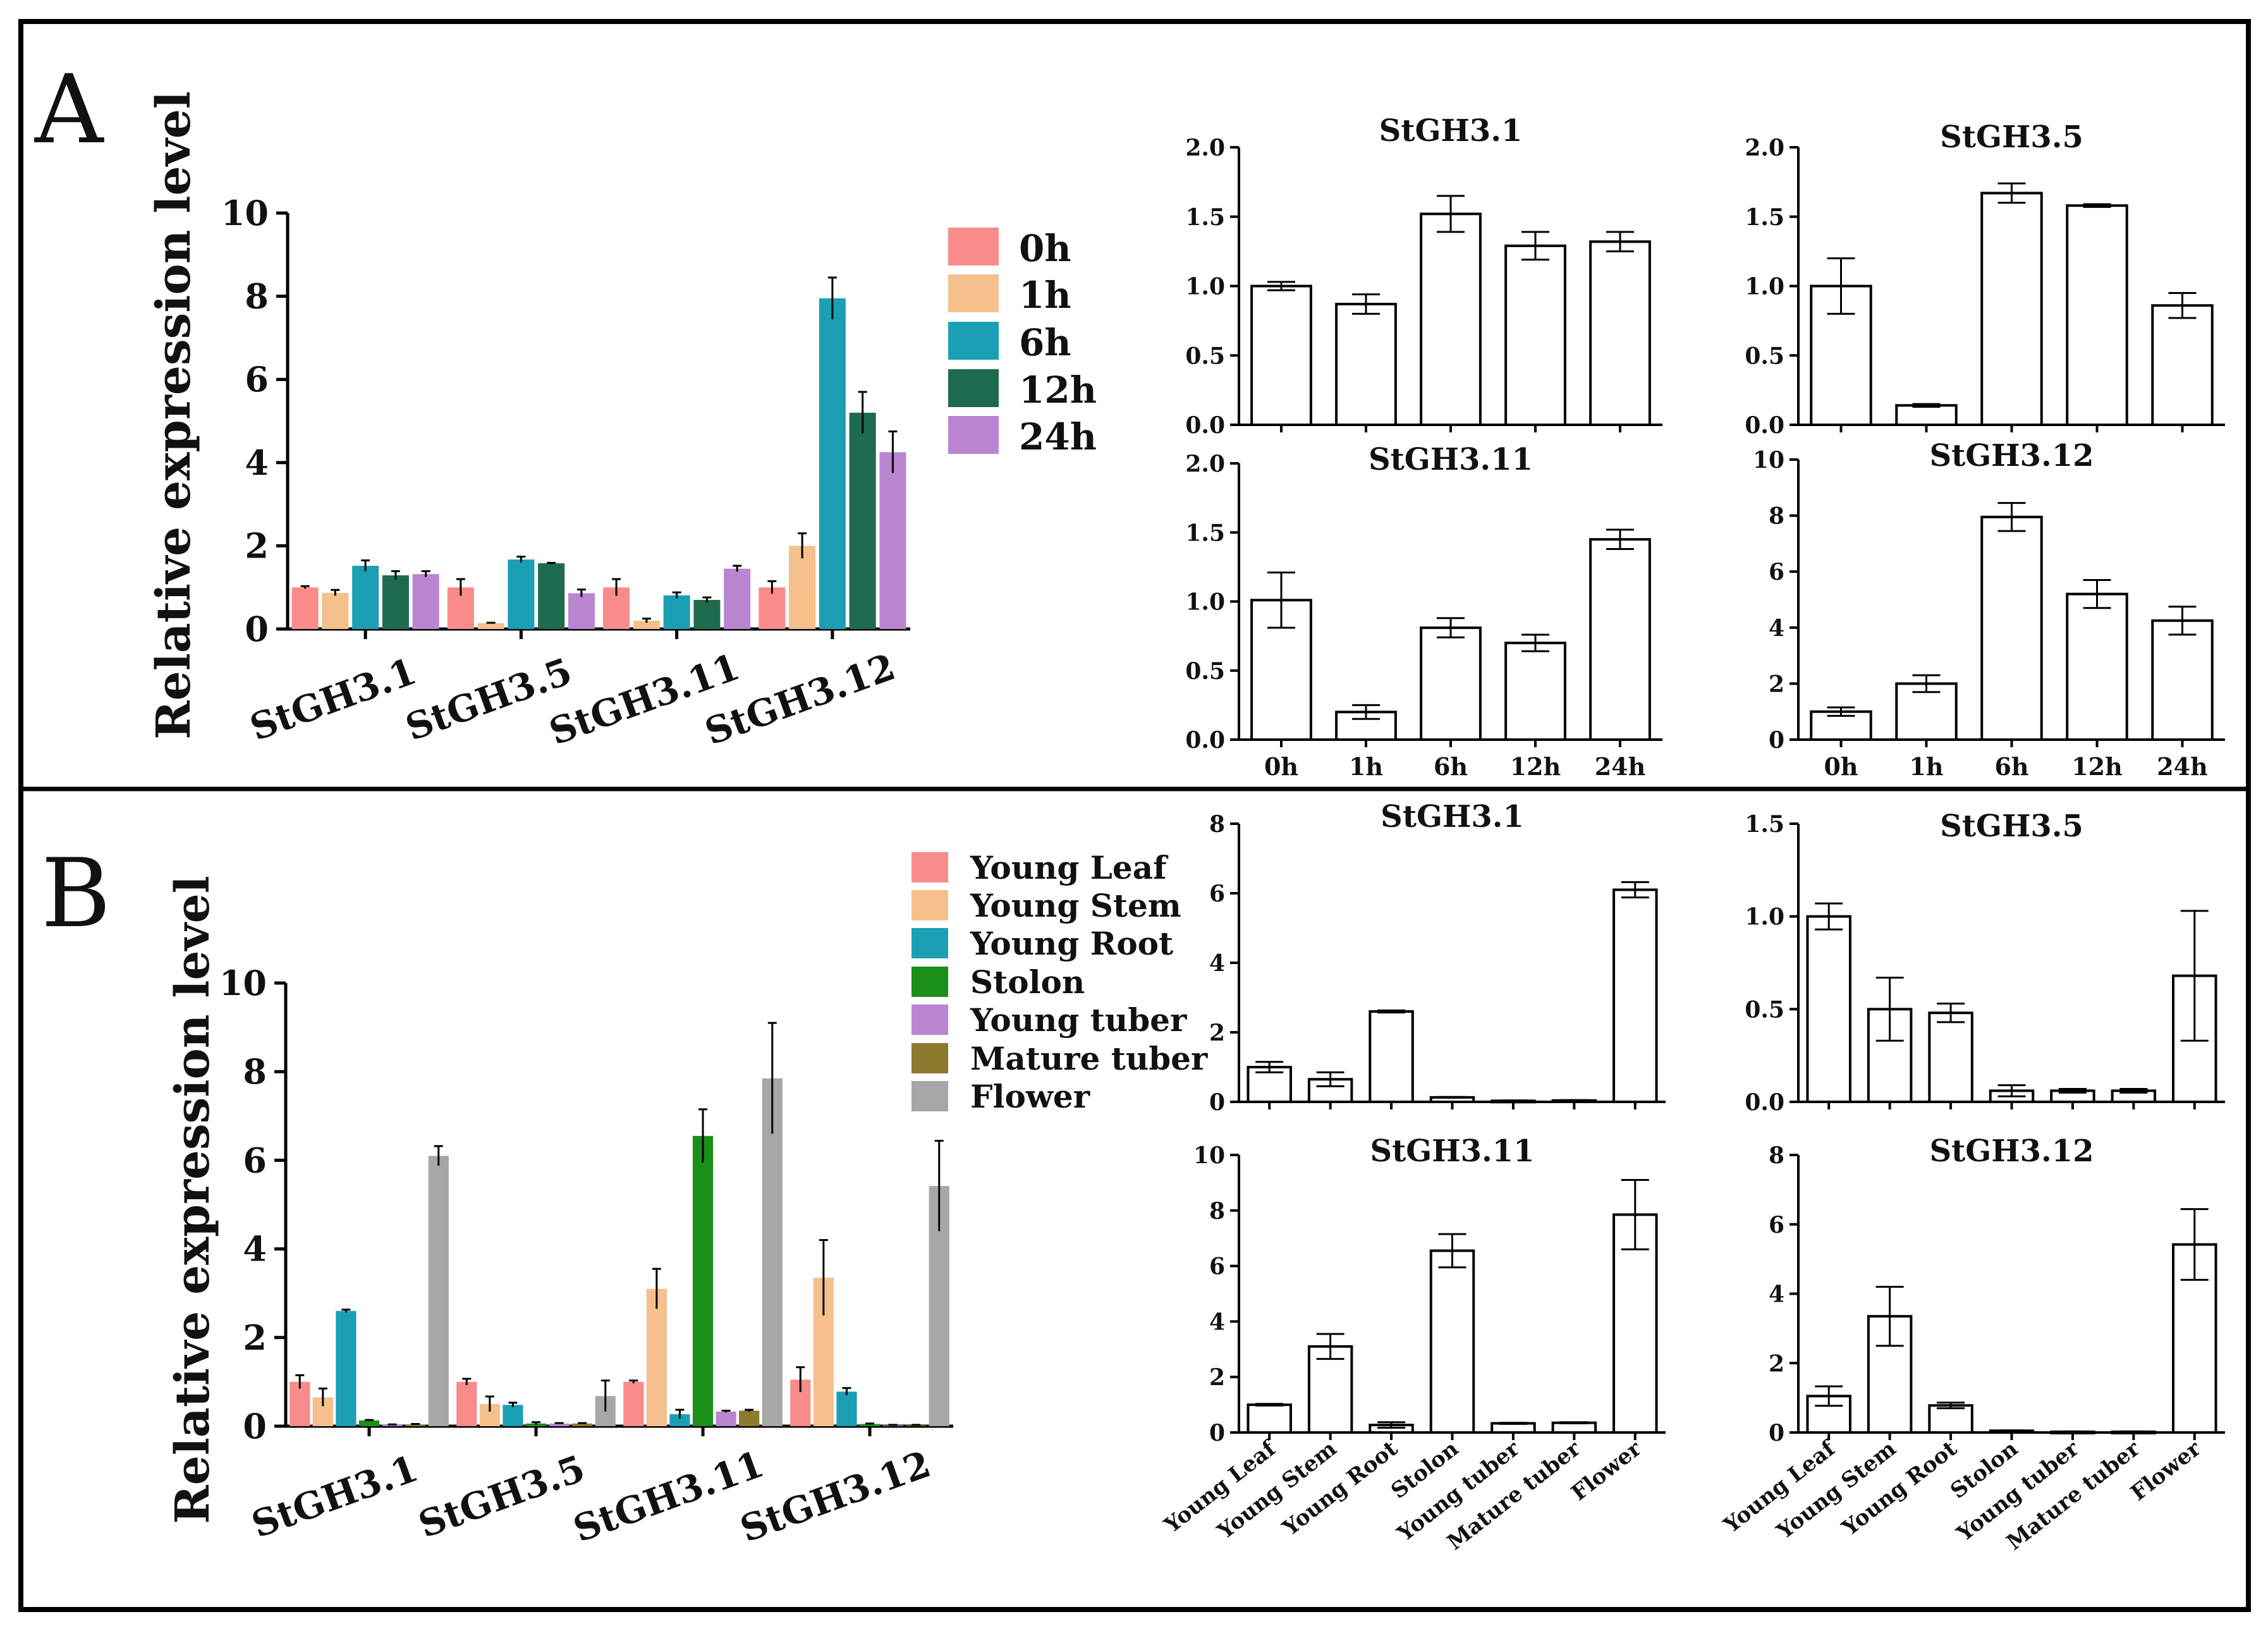 This screenshot has width=2268, height=1631. What do you see at coordinates (369, 1423) in the screenshot?
I see `chart-b-main-bar-stgh3-1-stolon` at bounding box center [369, 1423].